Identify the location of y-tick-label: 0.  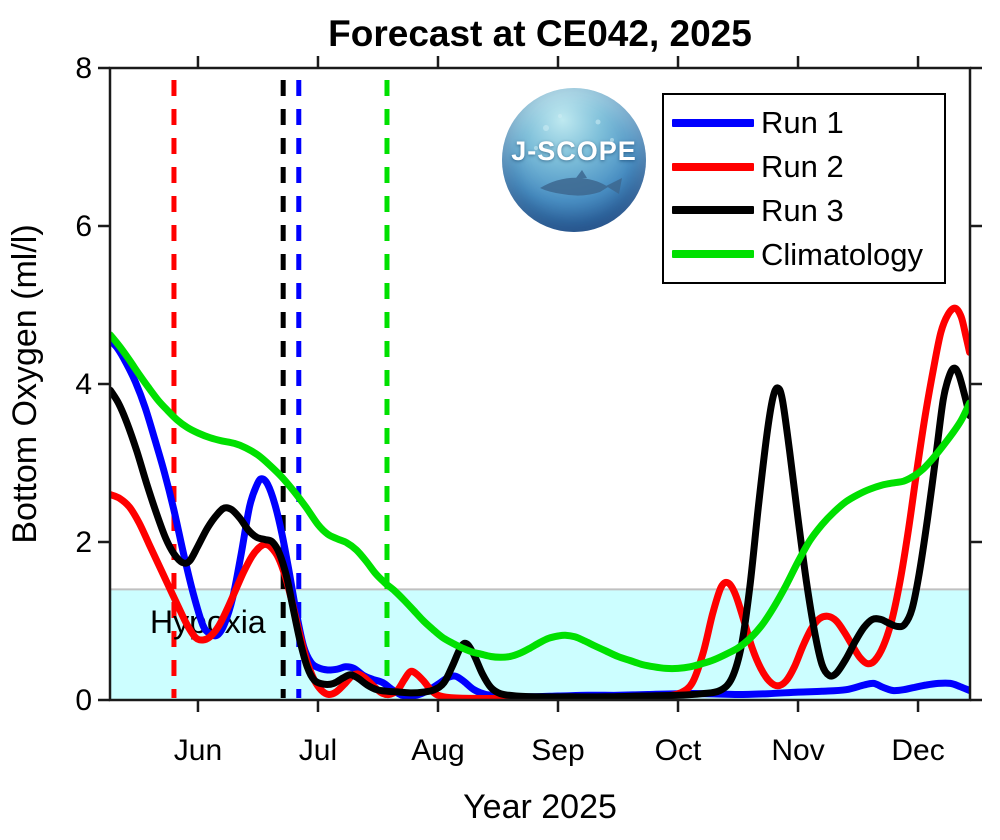
(83, 700).